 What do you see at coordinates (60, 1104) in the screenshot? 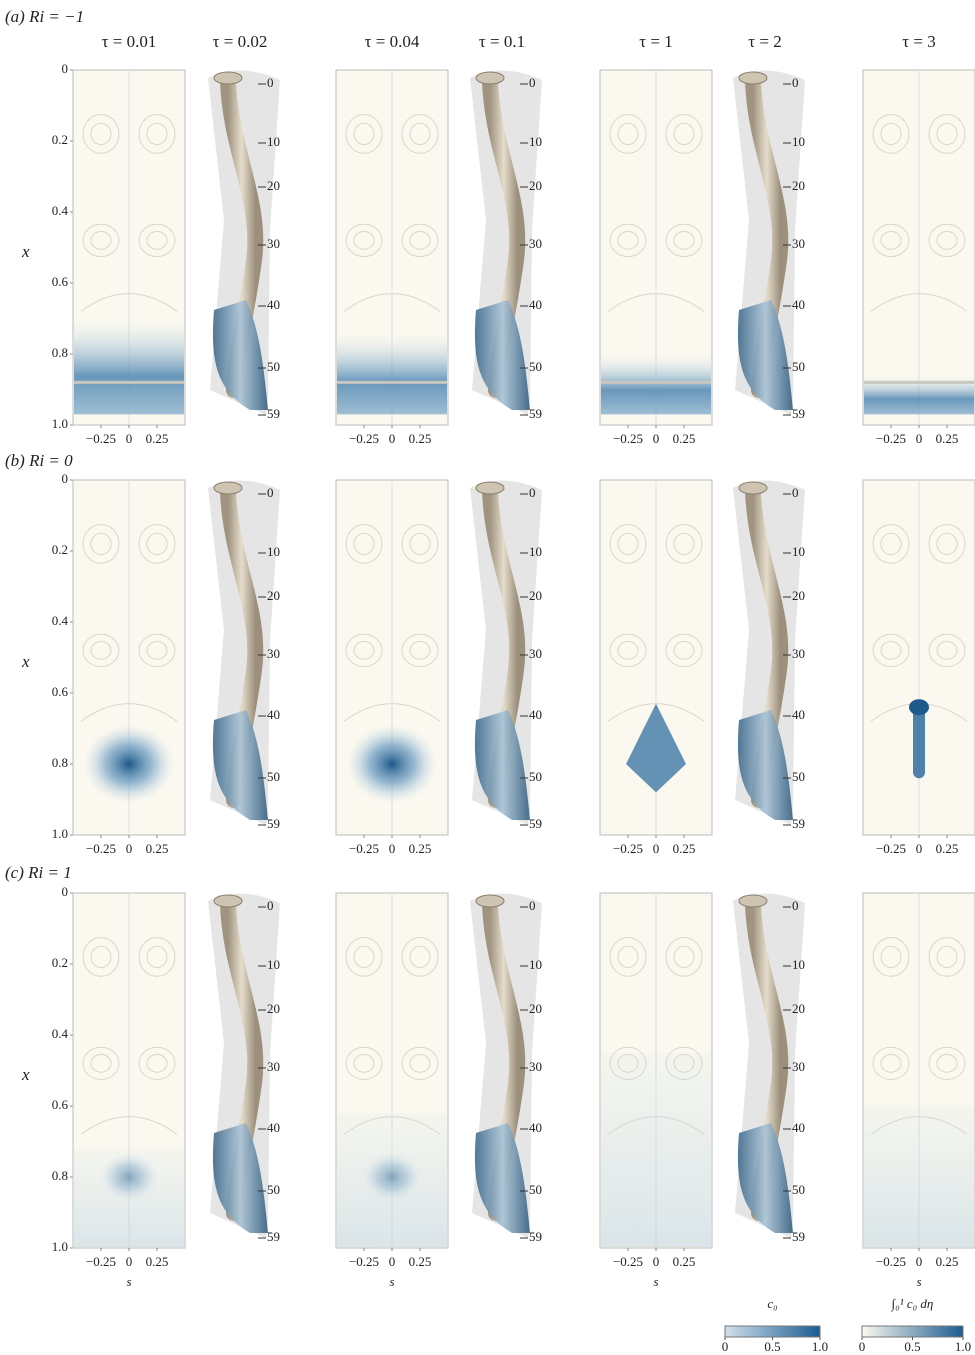
I see `y-tick-label: 0.6` at bounding box center [60, 1104].